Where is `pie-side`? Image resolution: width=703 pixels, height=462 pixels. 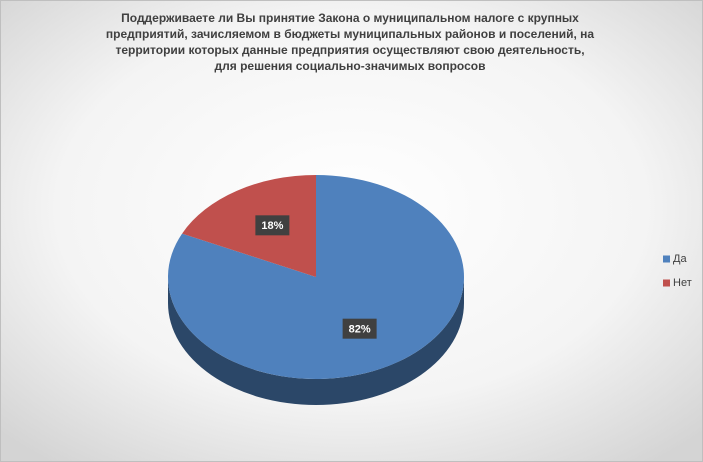
pie-side is located at coordinates (316, 341).